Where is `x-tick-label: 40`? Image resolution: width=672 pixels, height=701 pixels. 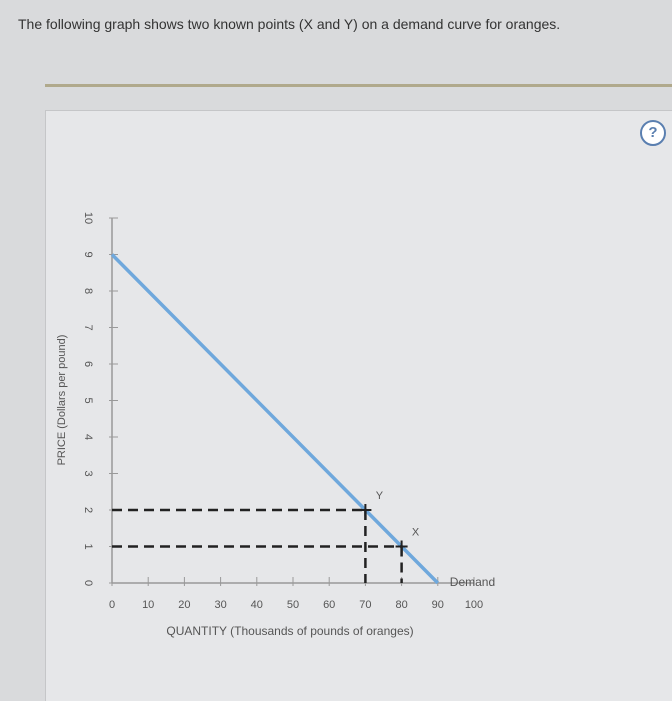 x-tick-label: 40 is located at coordinates (257, 605).